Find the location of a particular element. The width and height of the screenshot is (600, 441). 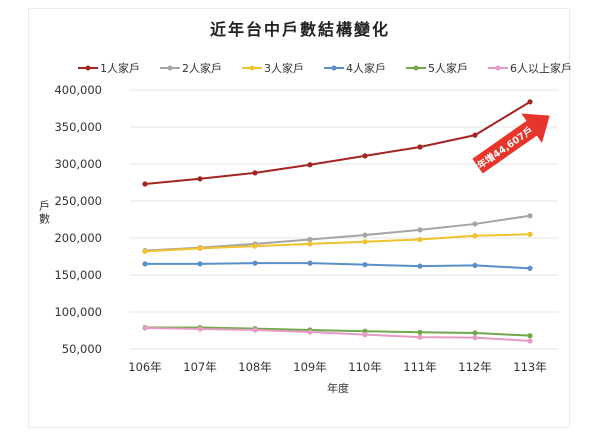

y-tick-label: 350,000 is located at coordinates (78, 127).